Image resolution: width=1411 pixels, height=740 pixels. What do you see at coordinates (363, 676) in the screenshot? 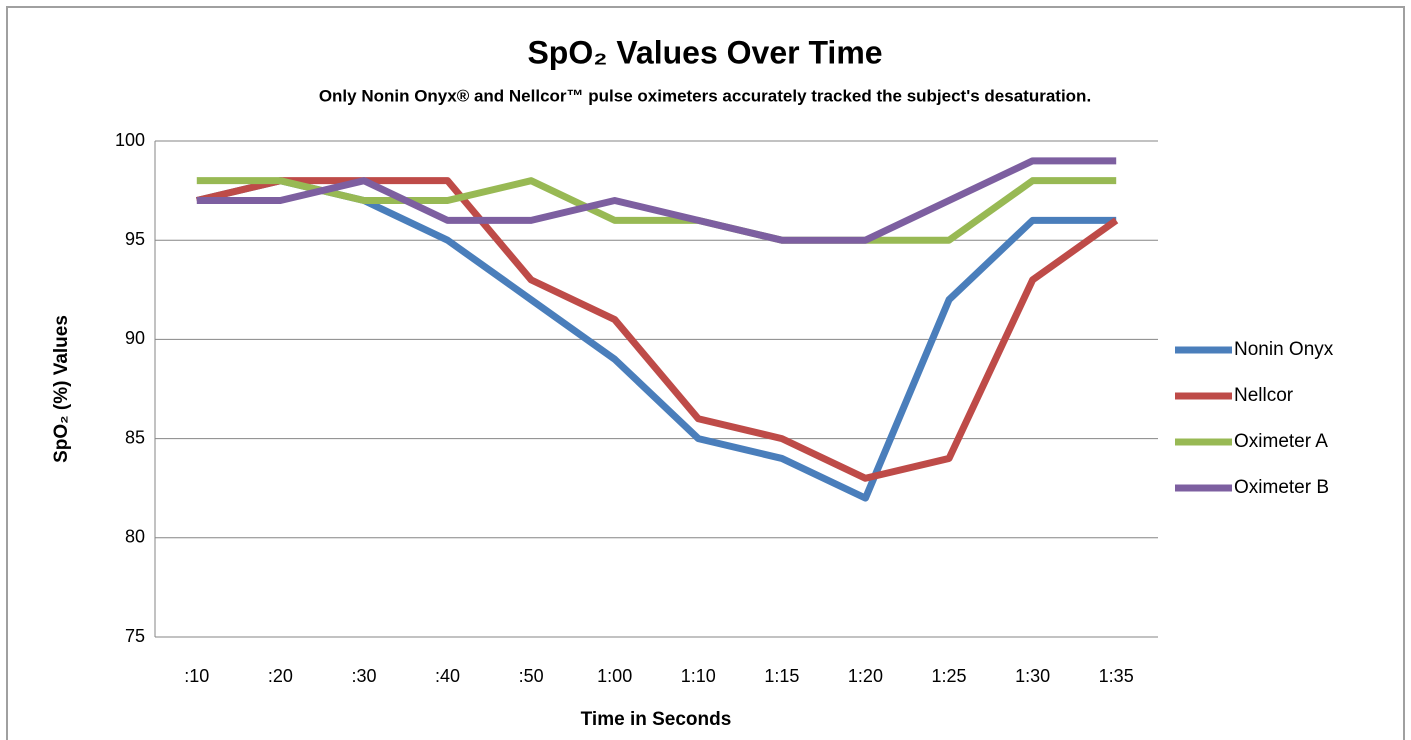
I see `x-tick-label: :30` at bounding box center [363, 676].